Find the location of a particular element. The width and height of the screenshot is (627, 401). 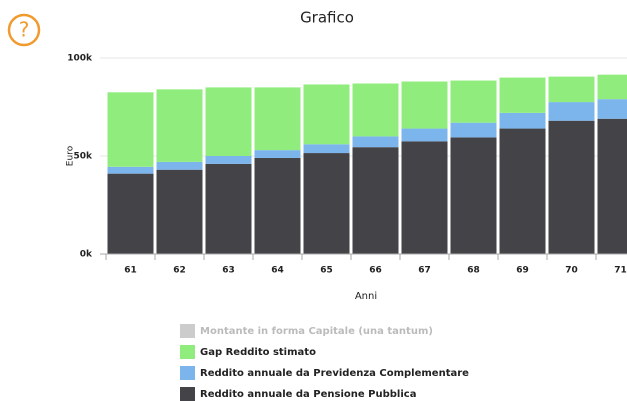

y-tick-label: 0k is located at coordinates (86, 255).